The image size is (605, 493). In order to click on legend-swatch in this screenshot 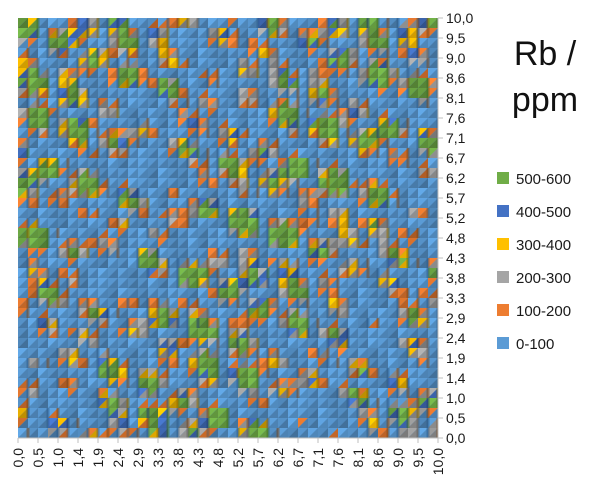, I will do `click(503, 244)`.